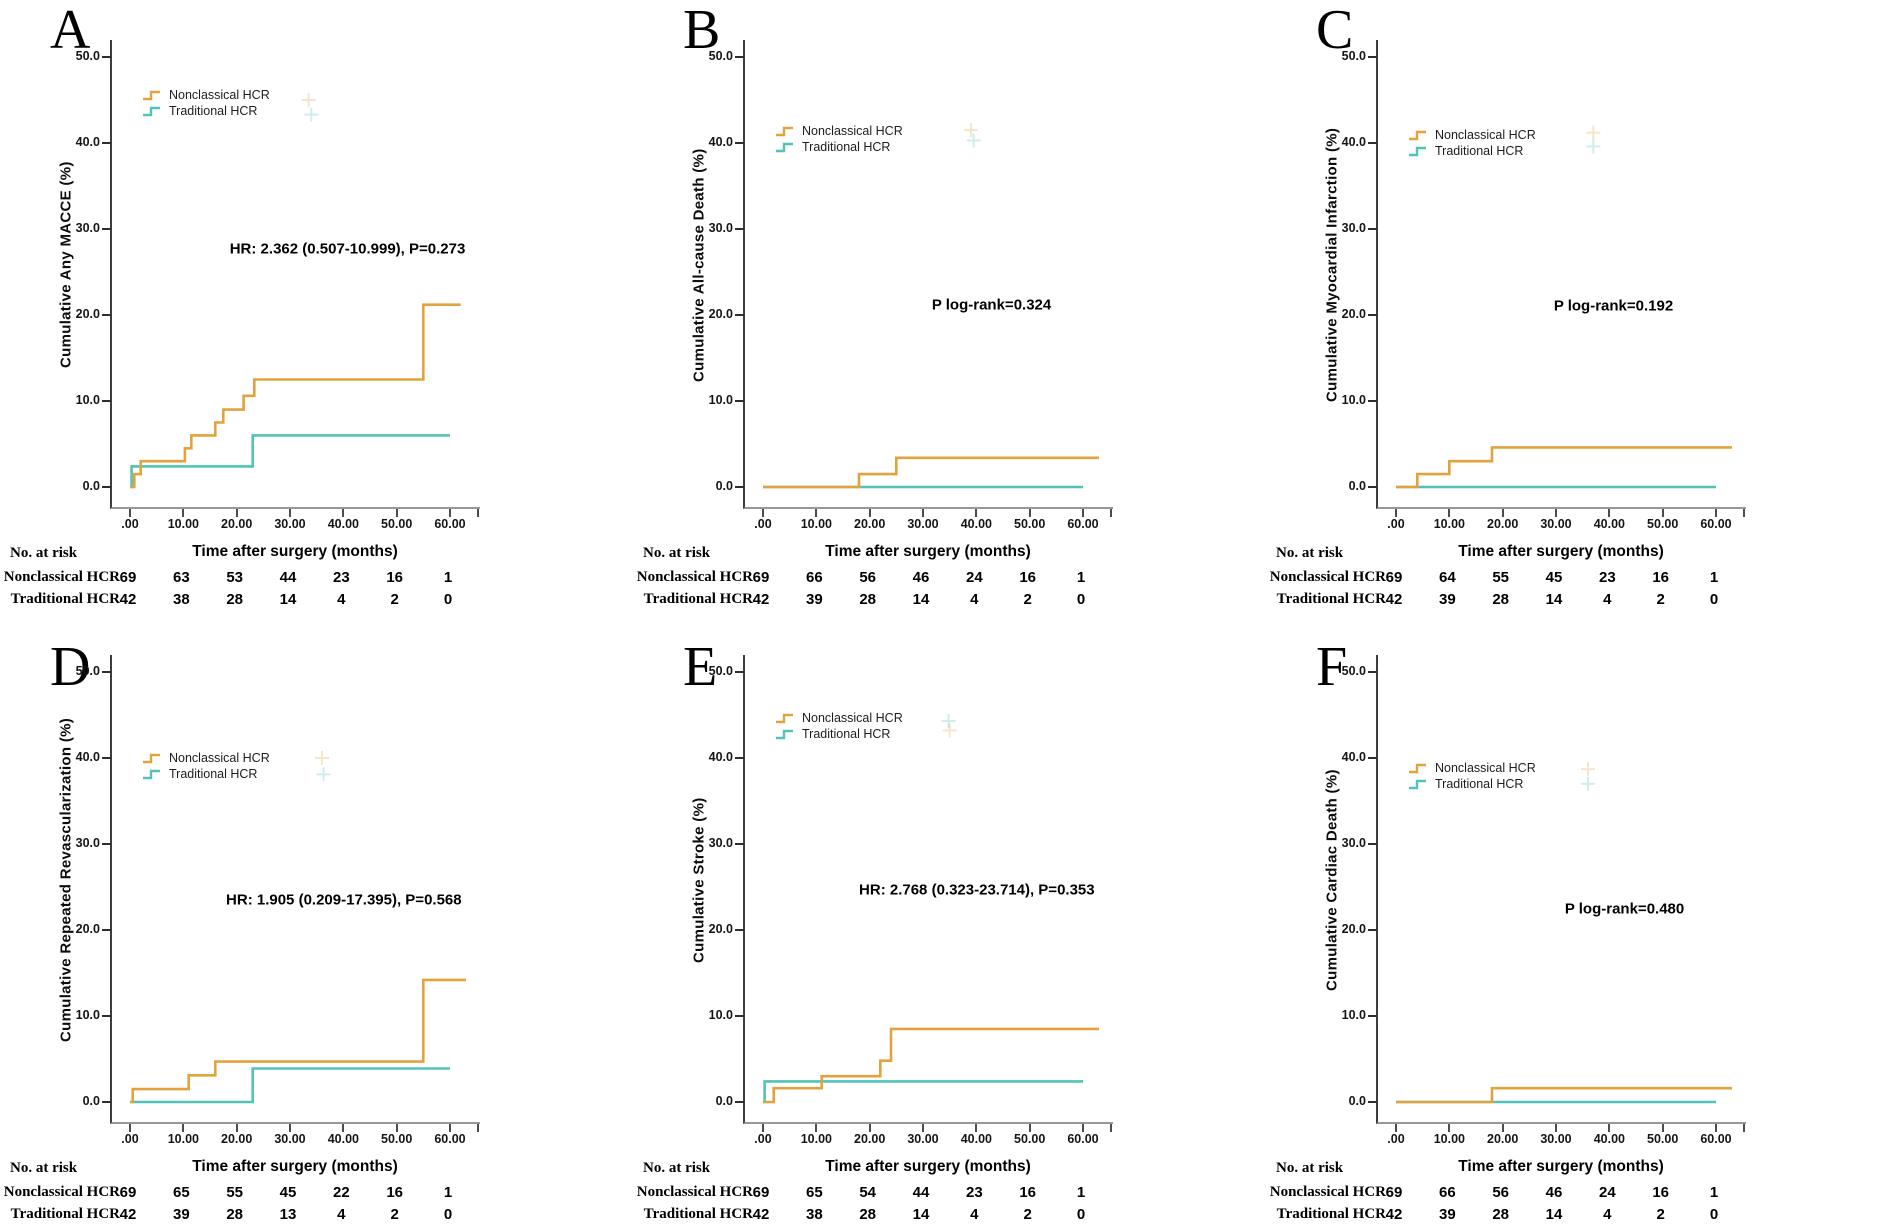 The height and width of the screenshot is (1231, 1900). Describe the element at coordinates (1083, 1139) in the screenshot. I see `x-axis-tick-label: 60.00` at that location.